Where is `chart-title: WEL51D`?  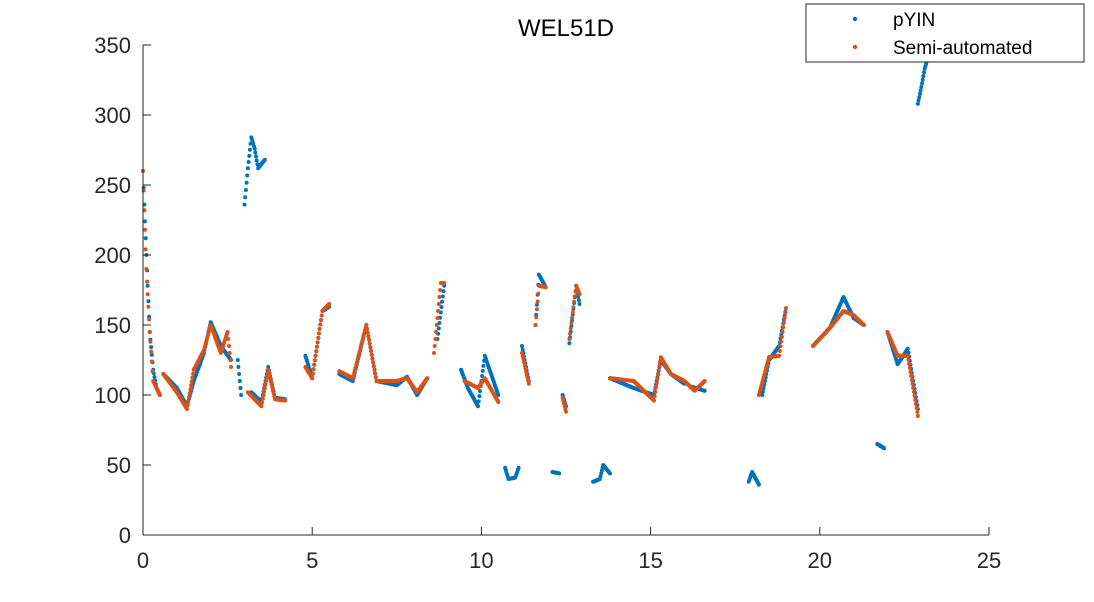
chart-title: WEL51D is located at coordinates (566, 28).